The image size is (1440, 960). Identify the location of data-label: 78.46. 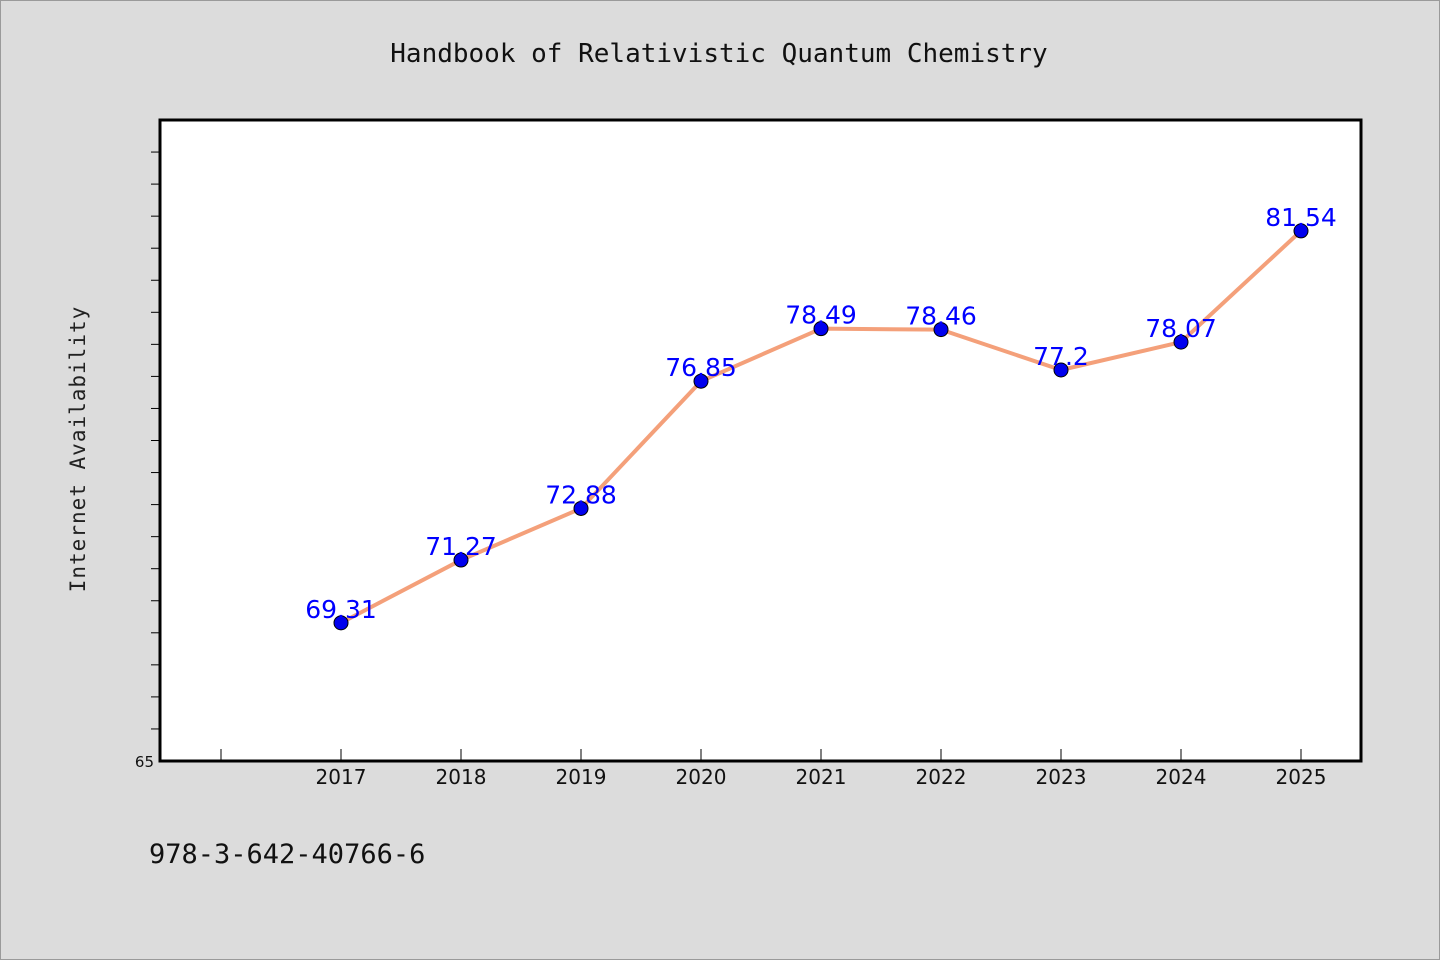
(941, 316).